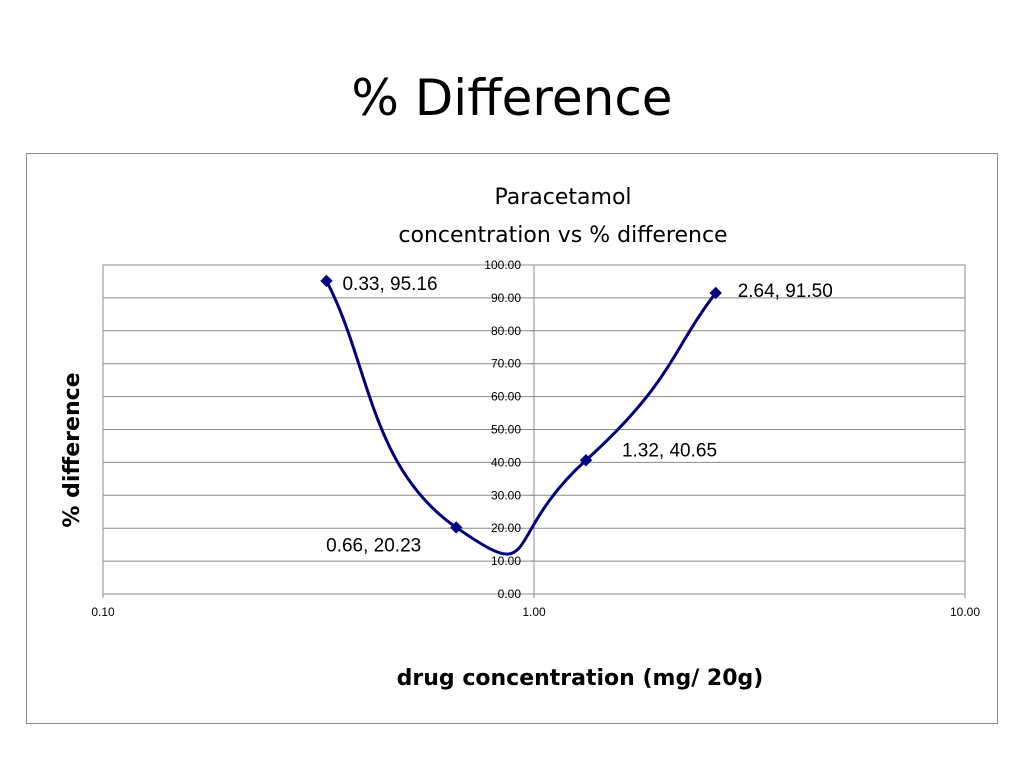  Describe the element at coordinates (506, 528) in the screenshot. I see `y-tick-label: 20.00` at that location.